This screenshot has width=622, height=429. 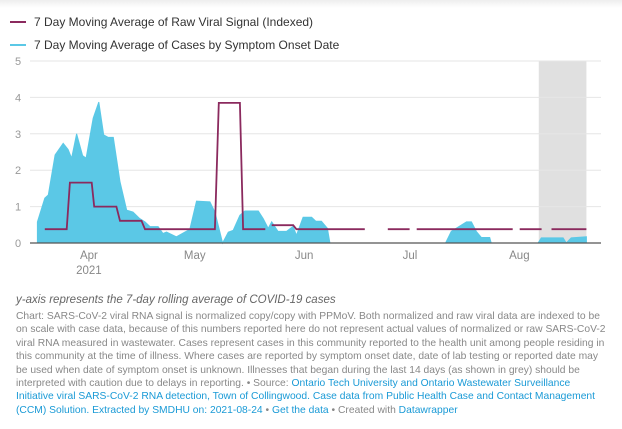 I want to click on y-tick-label: 2, so click(x=18, y=171).